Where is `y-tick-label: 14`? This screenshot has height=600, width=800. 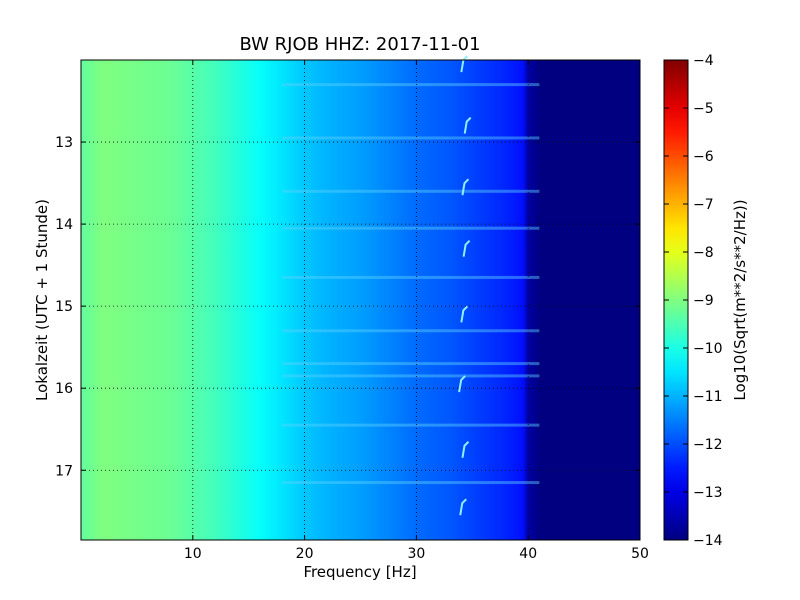 y-tick-label: 14 is located at coordinates (64, 225).